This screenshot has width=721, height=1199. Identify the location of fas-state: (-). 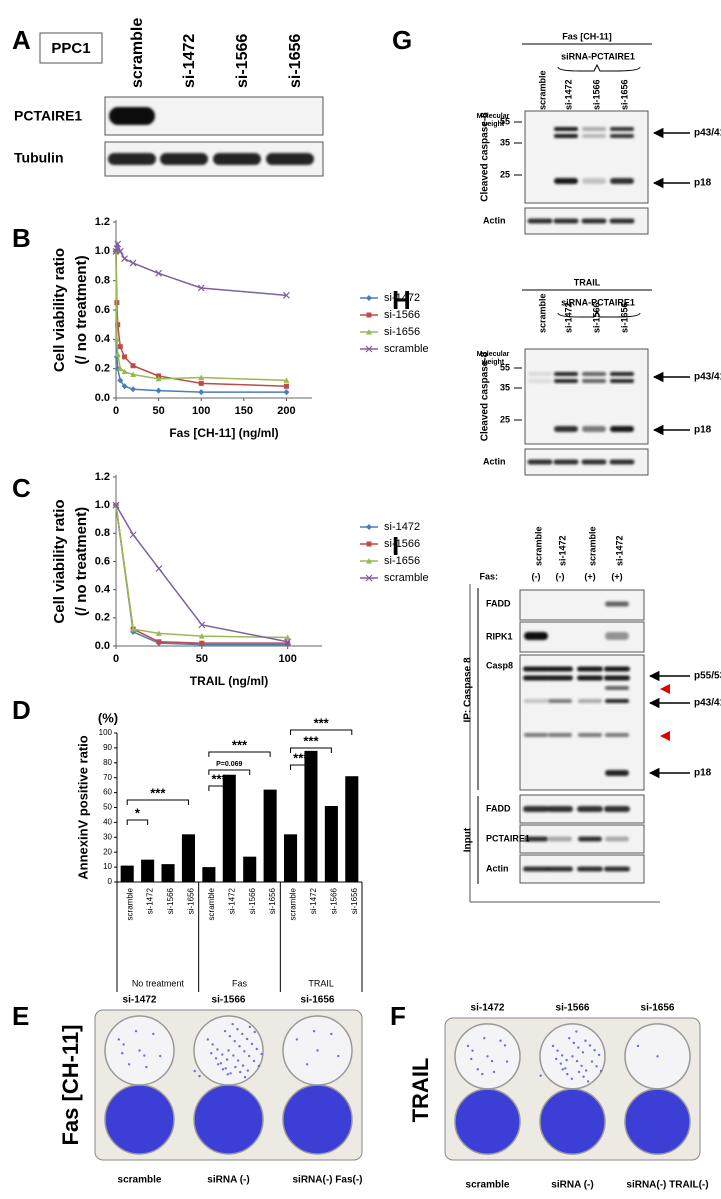
(536, 576).